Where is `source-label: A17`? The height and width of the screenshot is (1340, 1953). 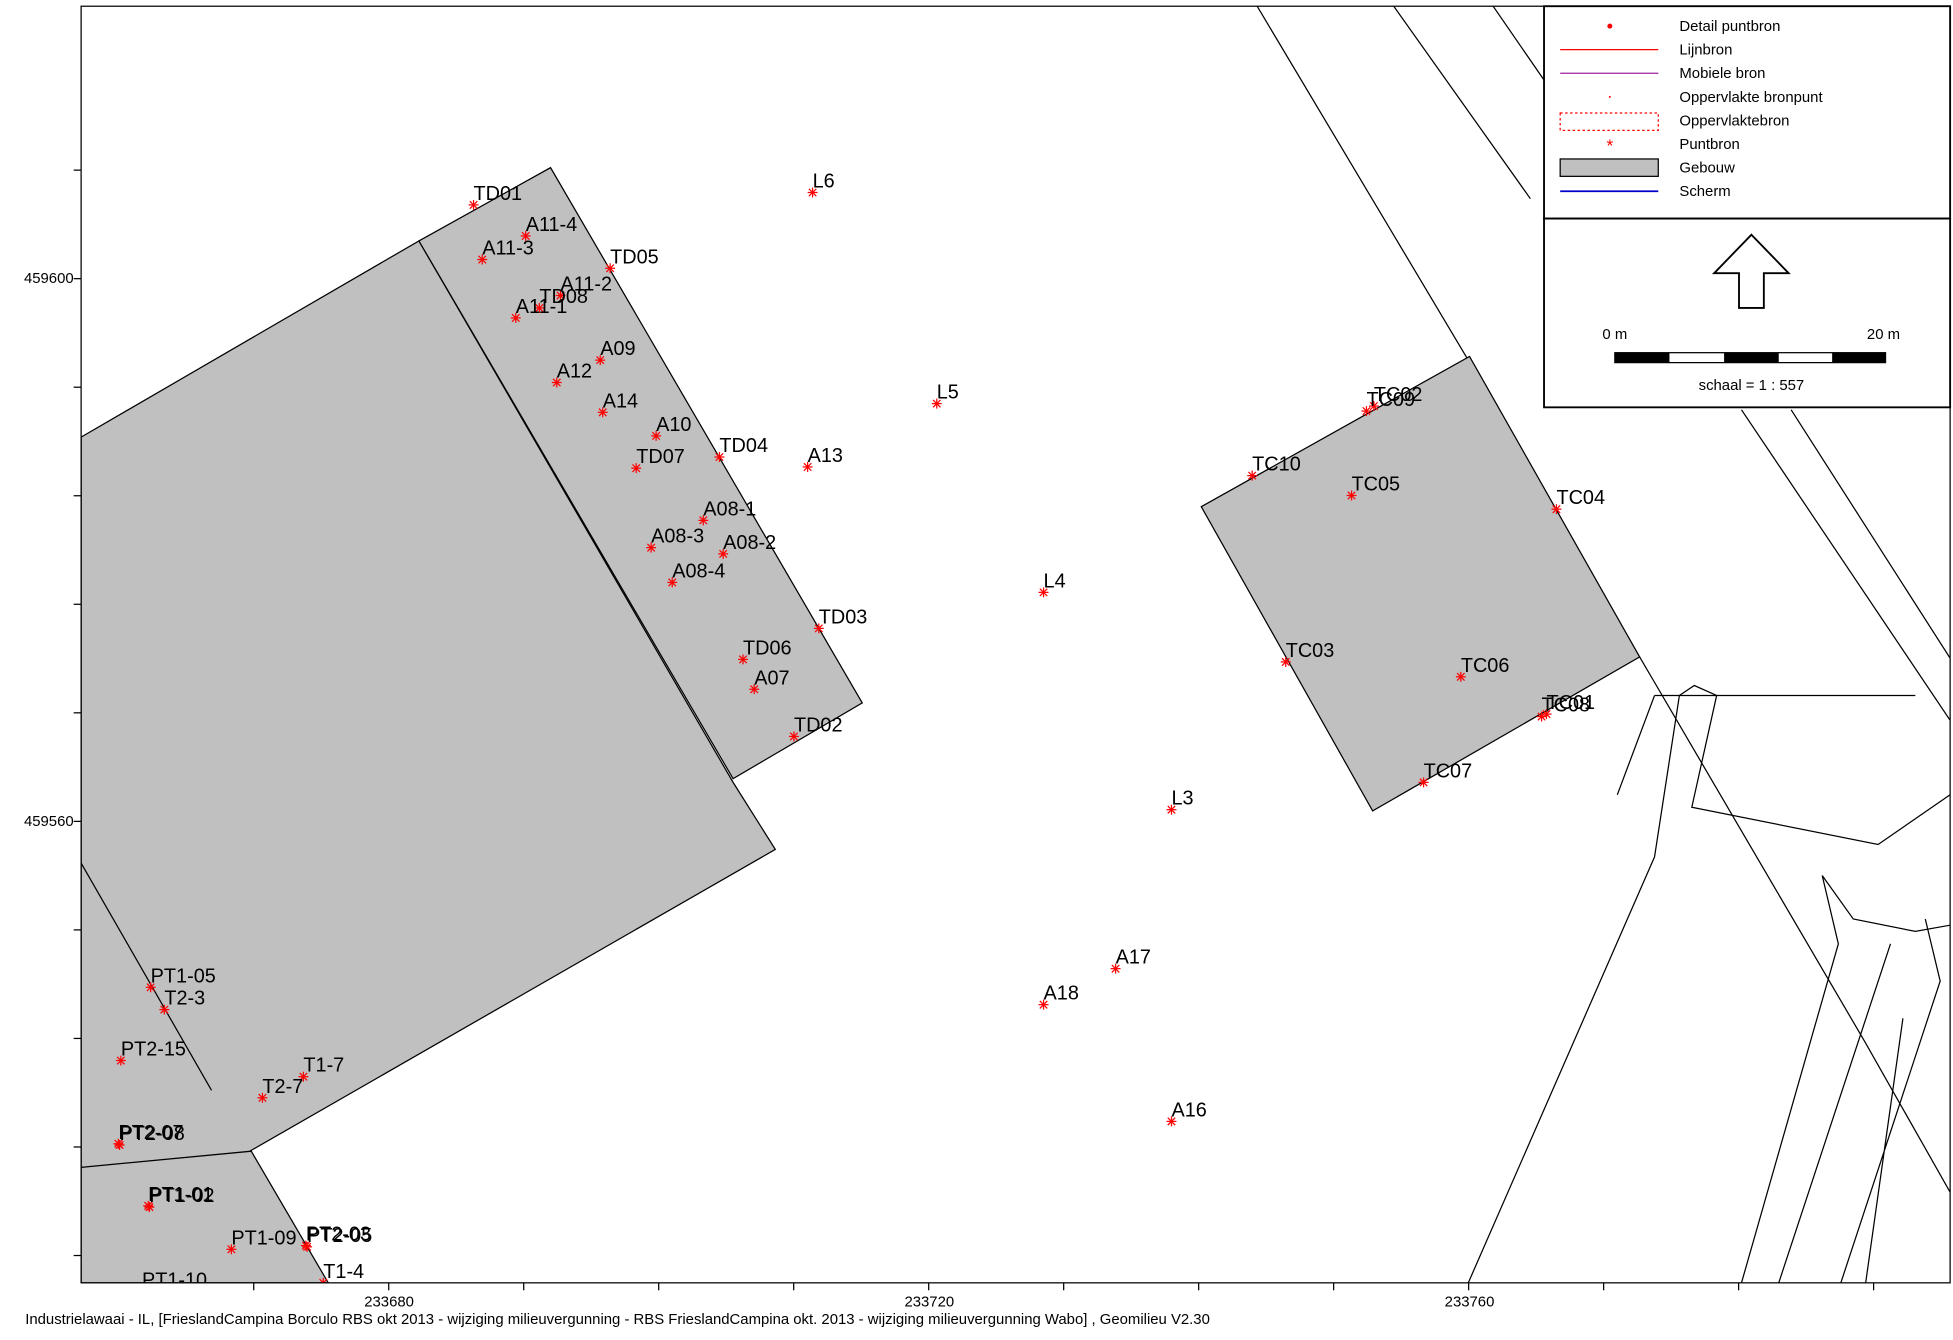 source-label: A17 is located at coordinates (1133, 958).